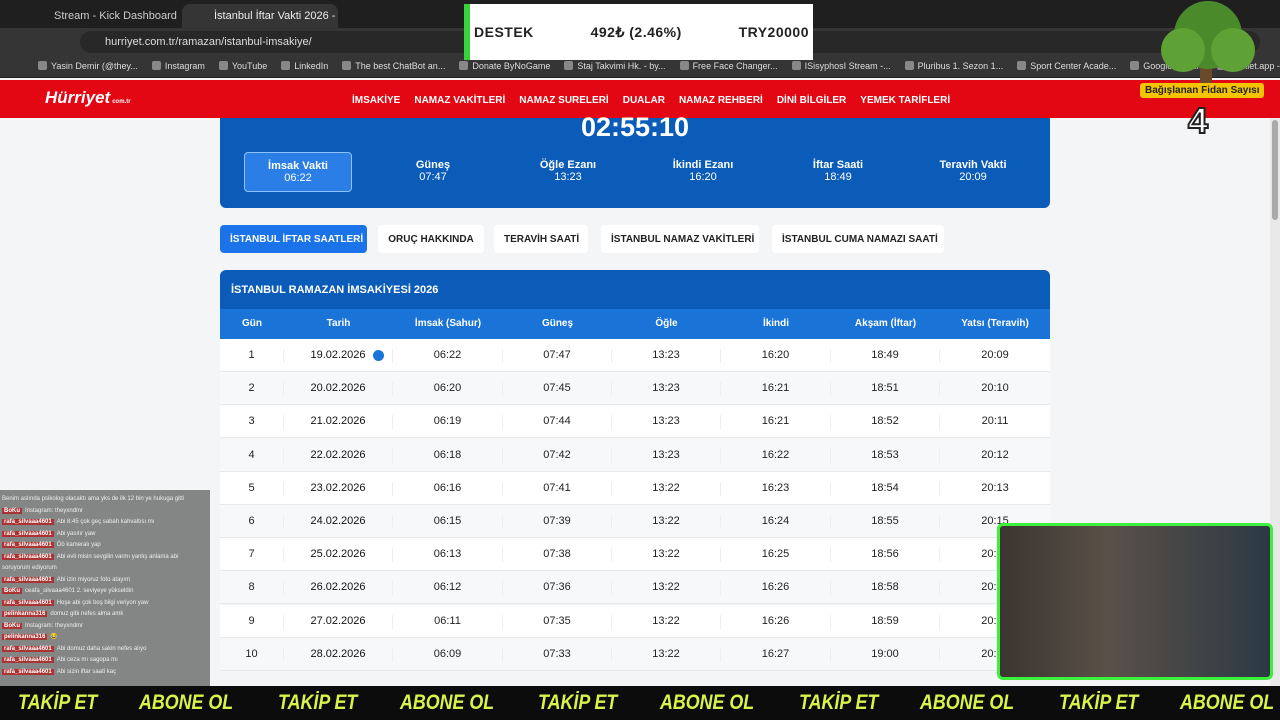 Image resolution: width=1280 pixels, height=720 pixels. Describe the element at coordinates (504, 69) in the screenshot. I see `bookmark: Donate ByNoGame` at that location.